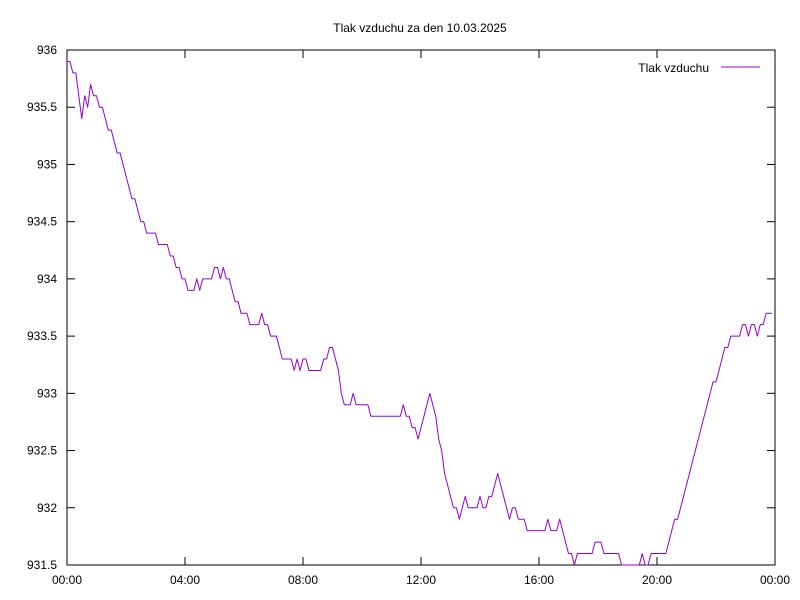  I want to click on y-tick-label: 935.5, so click(42, 107).